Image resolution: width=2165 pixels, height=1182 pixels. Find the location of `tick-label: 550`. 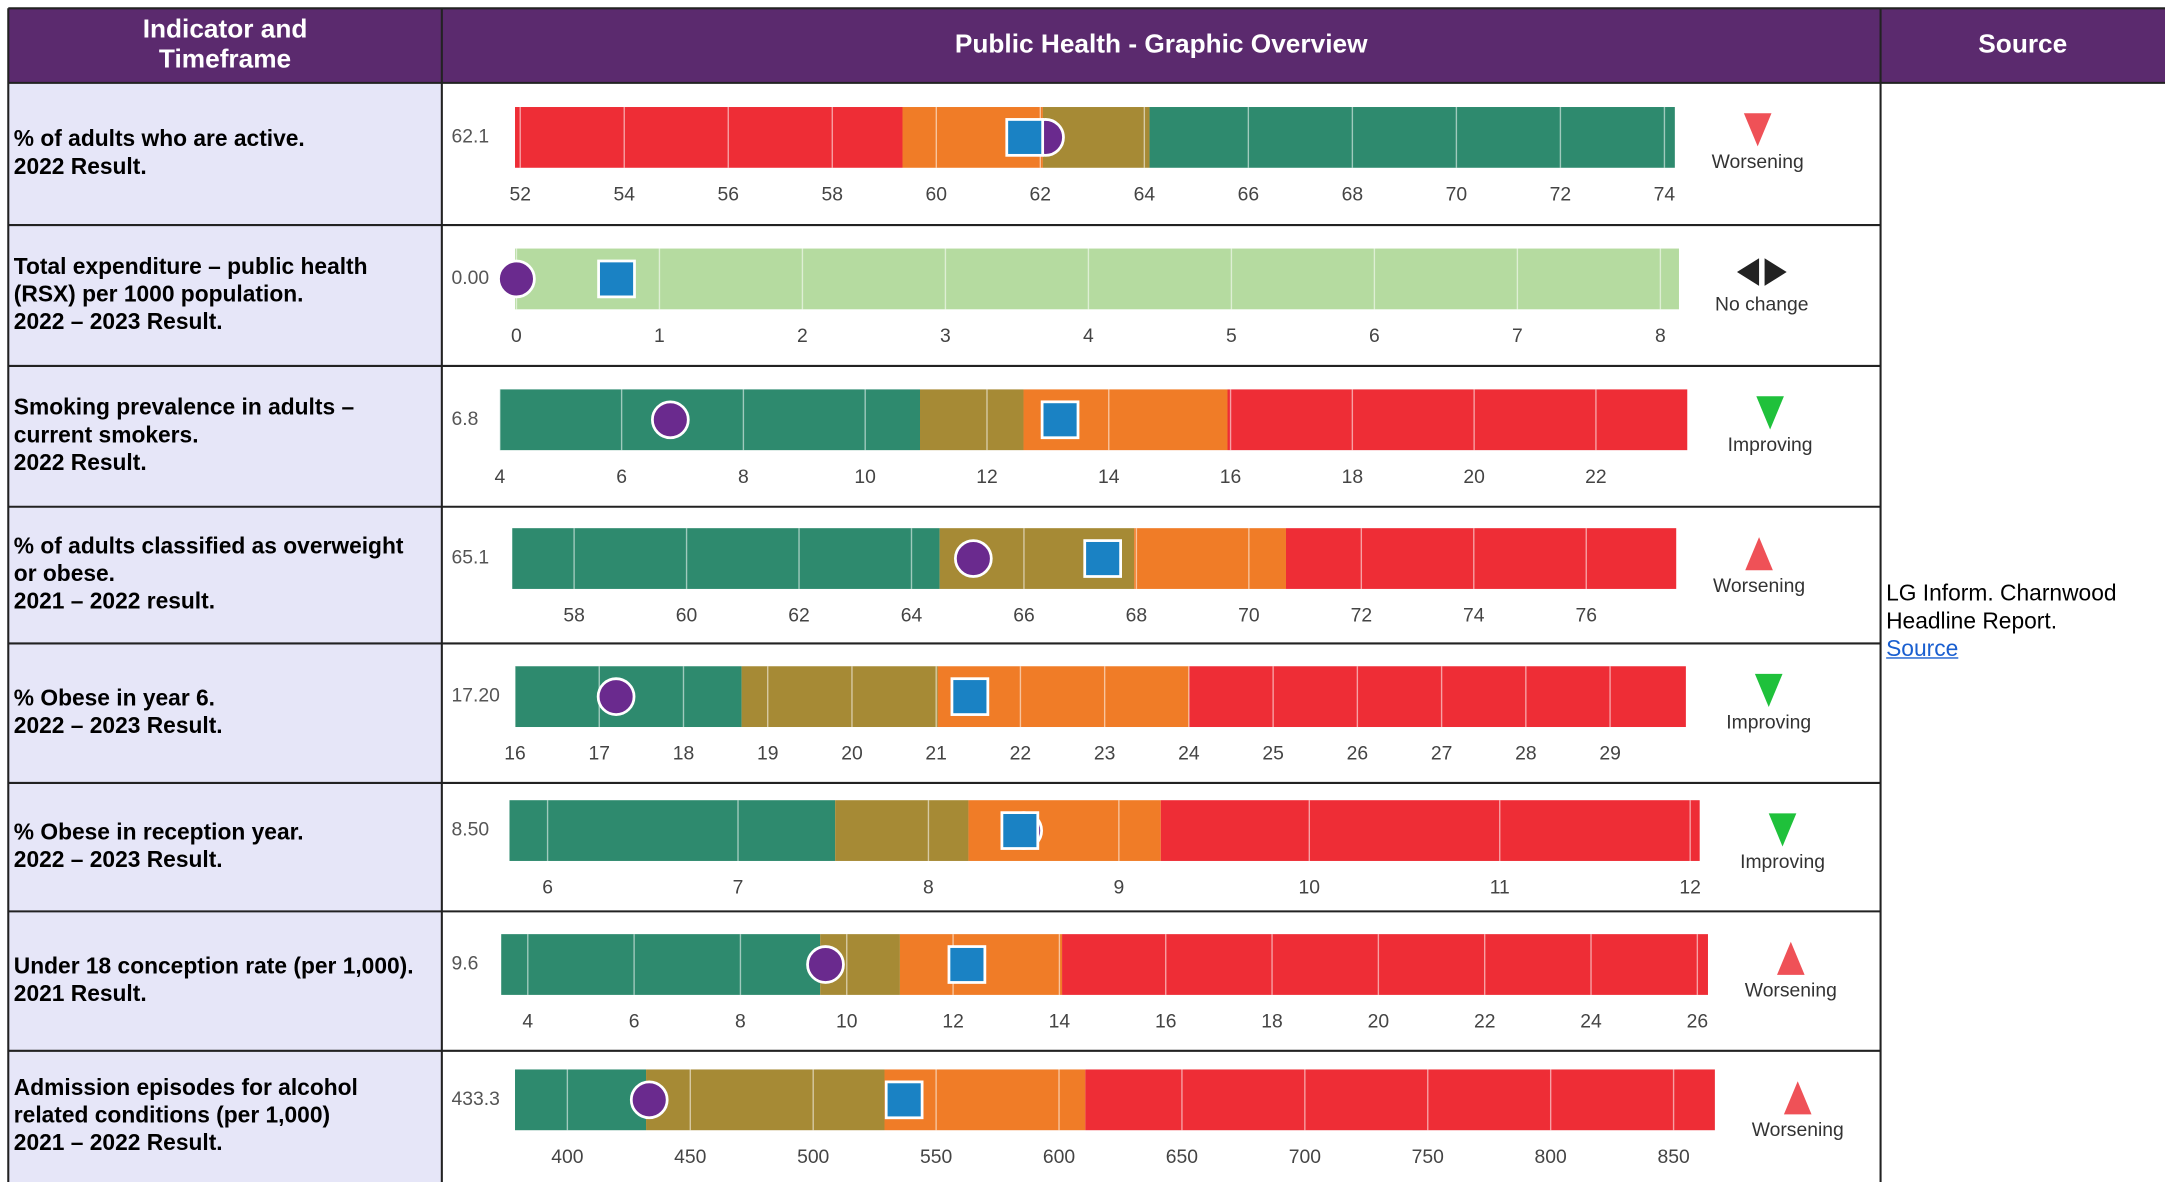

tick-label: 550 is located at coordinates (936, 1157).